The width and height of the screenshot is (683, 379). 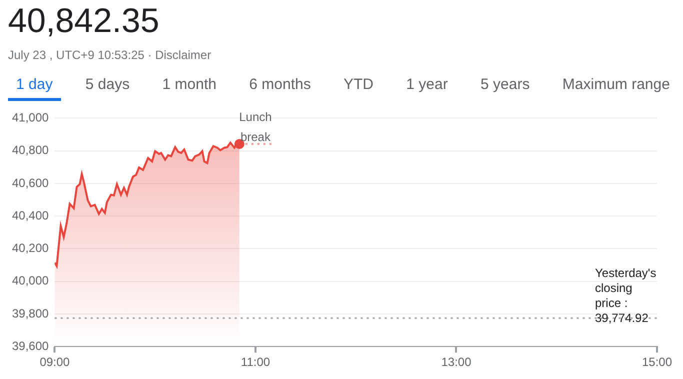 I want to click on text: 1 day, so click(x=34, y=87).